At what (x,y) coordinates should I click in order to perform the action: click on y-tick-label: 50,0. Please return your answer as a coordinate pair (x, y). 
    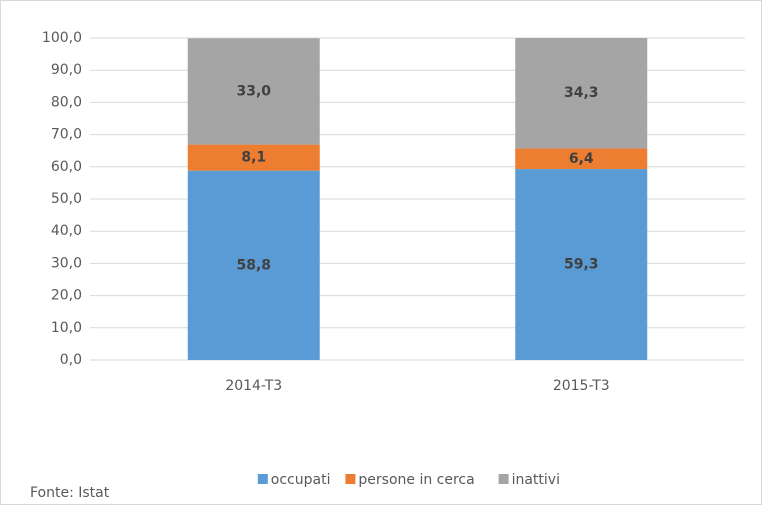
    Looking at the image, I should click on (66, 199).